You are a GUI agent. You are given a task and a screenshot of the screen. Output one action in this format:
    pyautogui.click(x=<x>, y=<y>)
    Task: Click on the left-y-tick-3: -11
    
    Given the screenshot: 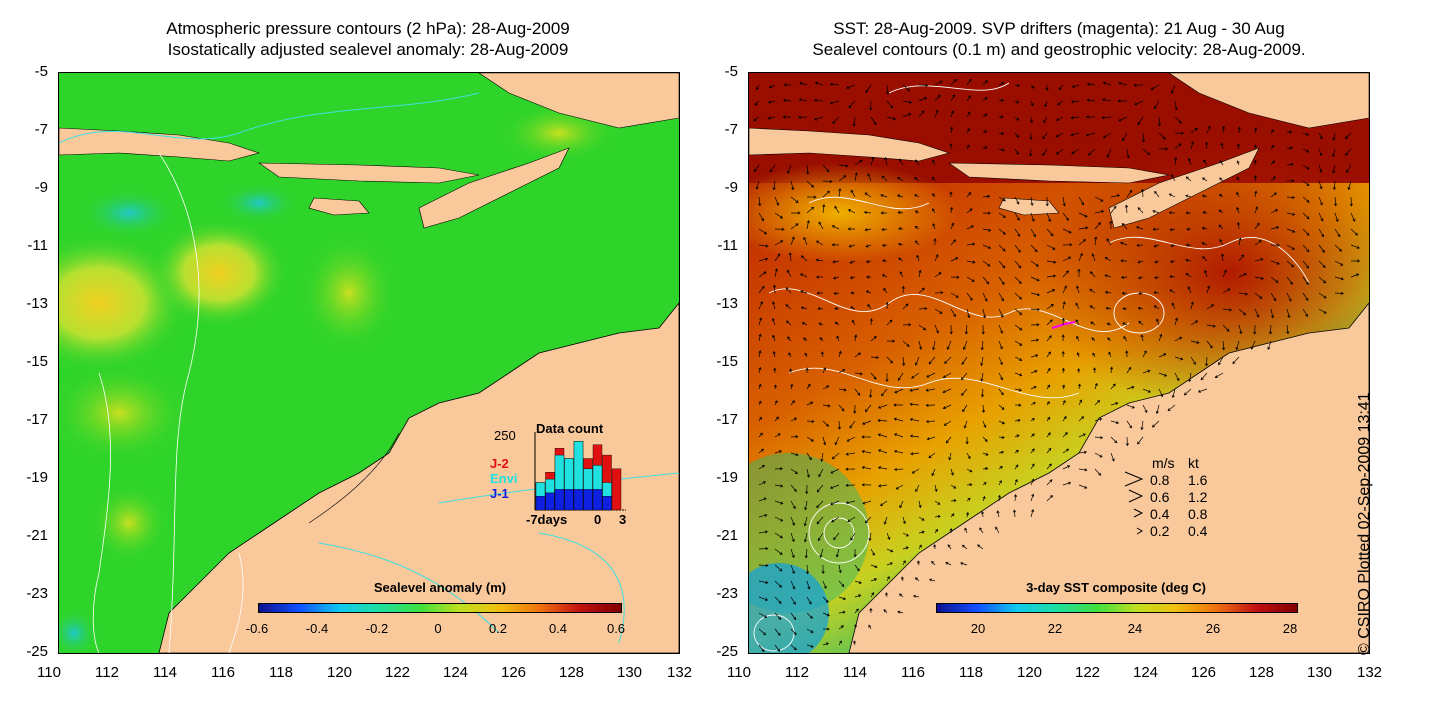 What is the action you would take?
    pyautogui.click(x=37, y=245)
    